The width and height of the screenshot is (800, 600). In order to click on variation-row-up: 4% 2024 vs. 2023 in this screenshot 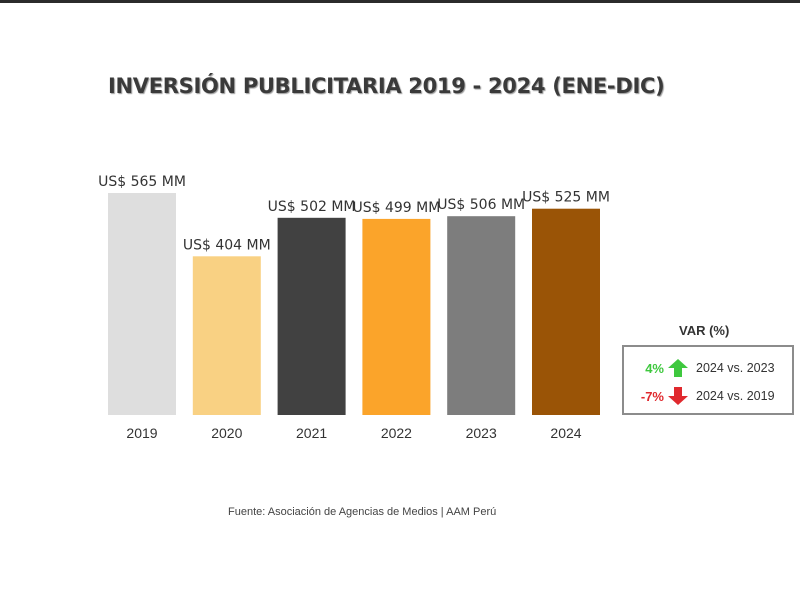, I will do `click(708, 368)`.